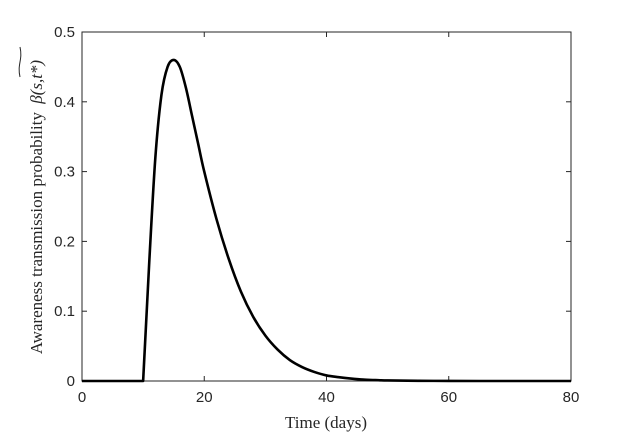 The width and height of the screenshot is (630, 436). What do you see at coordinates (36, 82) in the screenshot?
I see `y-axis-label-symbol: β(s,t*)` at bounding box center [36, 82].